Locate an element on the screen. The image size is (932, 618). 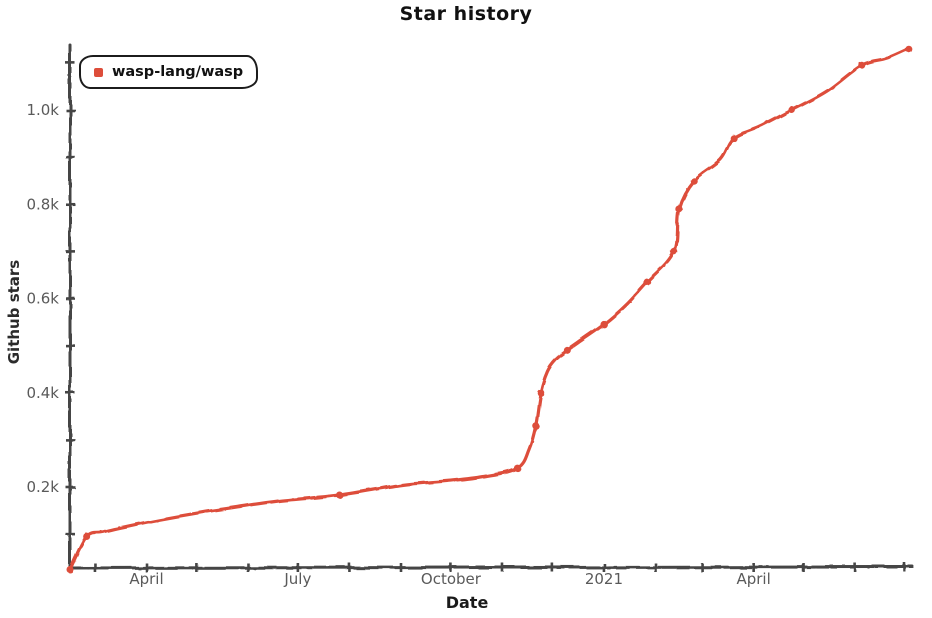
y-tick-label: 0.4k is located at coordinates (42, 393).